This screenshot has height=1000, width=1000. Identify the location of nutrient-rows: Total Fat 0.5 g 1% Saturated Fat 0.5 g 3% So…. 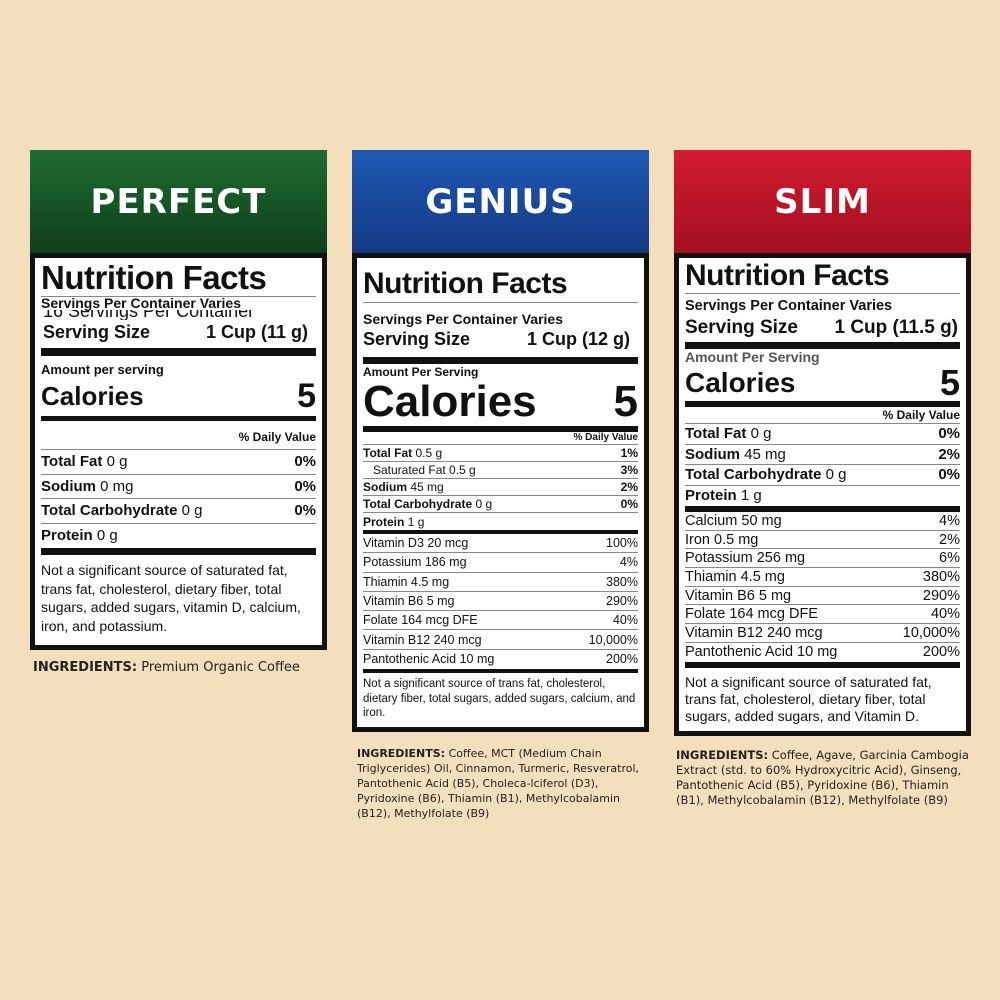
(500, 487).